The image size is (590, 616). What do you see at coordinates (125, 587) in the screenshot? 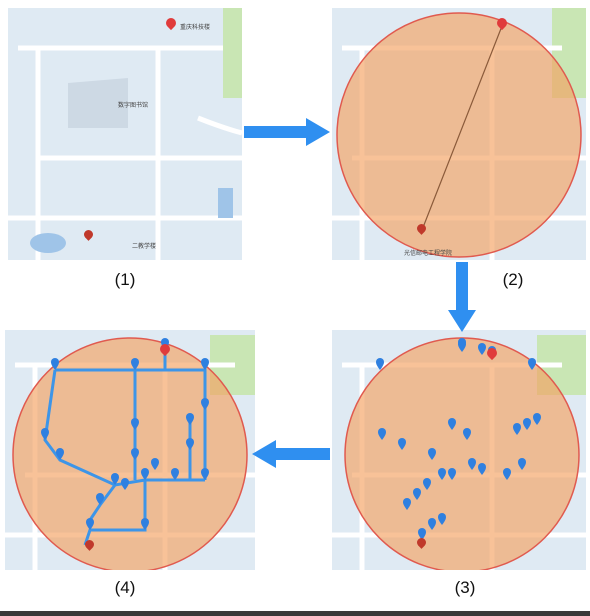
I see `panel-4-caption: (4)` at bounding box center [125, 587].